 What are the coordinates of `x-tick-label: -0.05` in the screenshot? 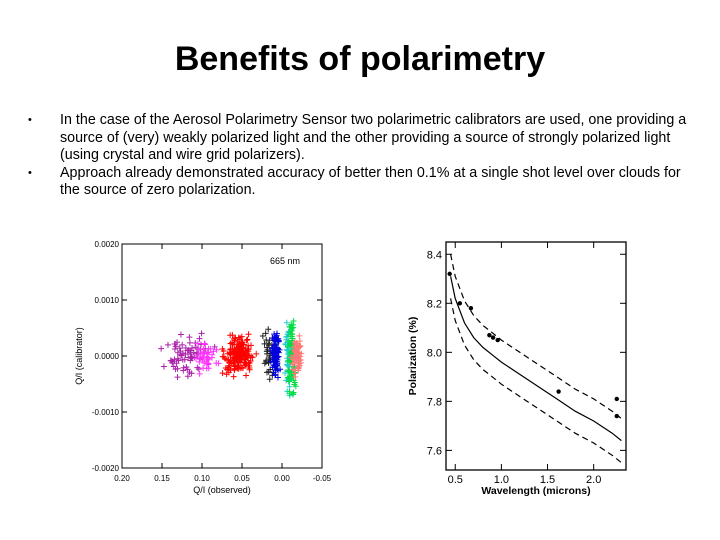 It's located at (322, 478).